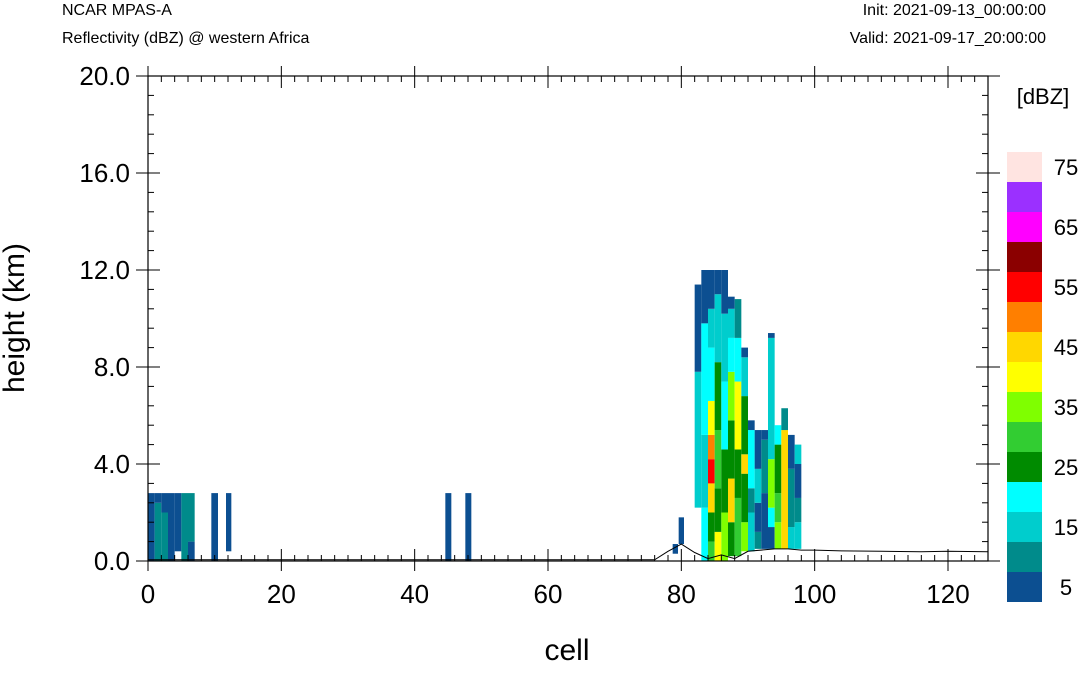 This screenshot has height=677, width=1079. What do you see at coordinates (112, 367) in the screenshot?
I see `y-tick-label: 8.0` at bounding box center [112, 367].